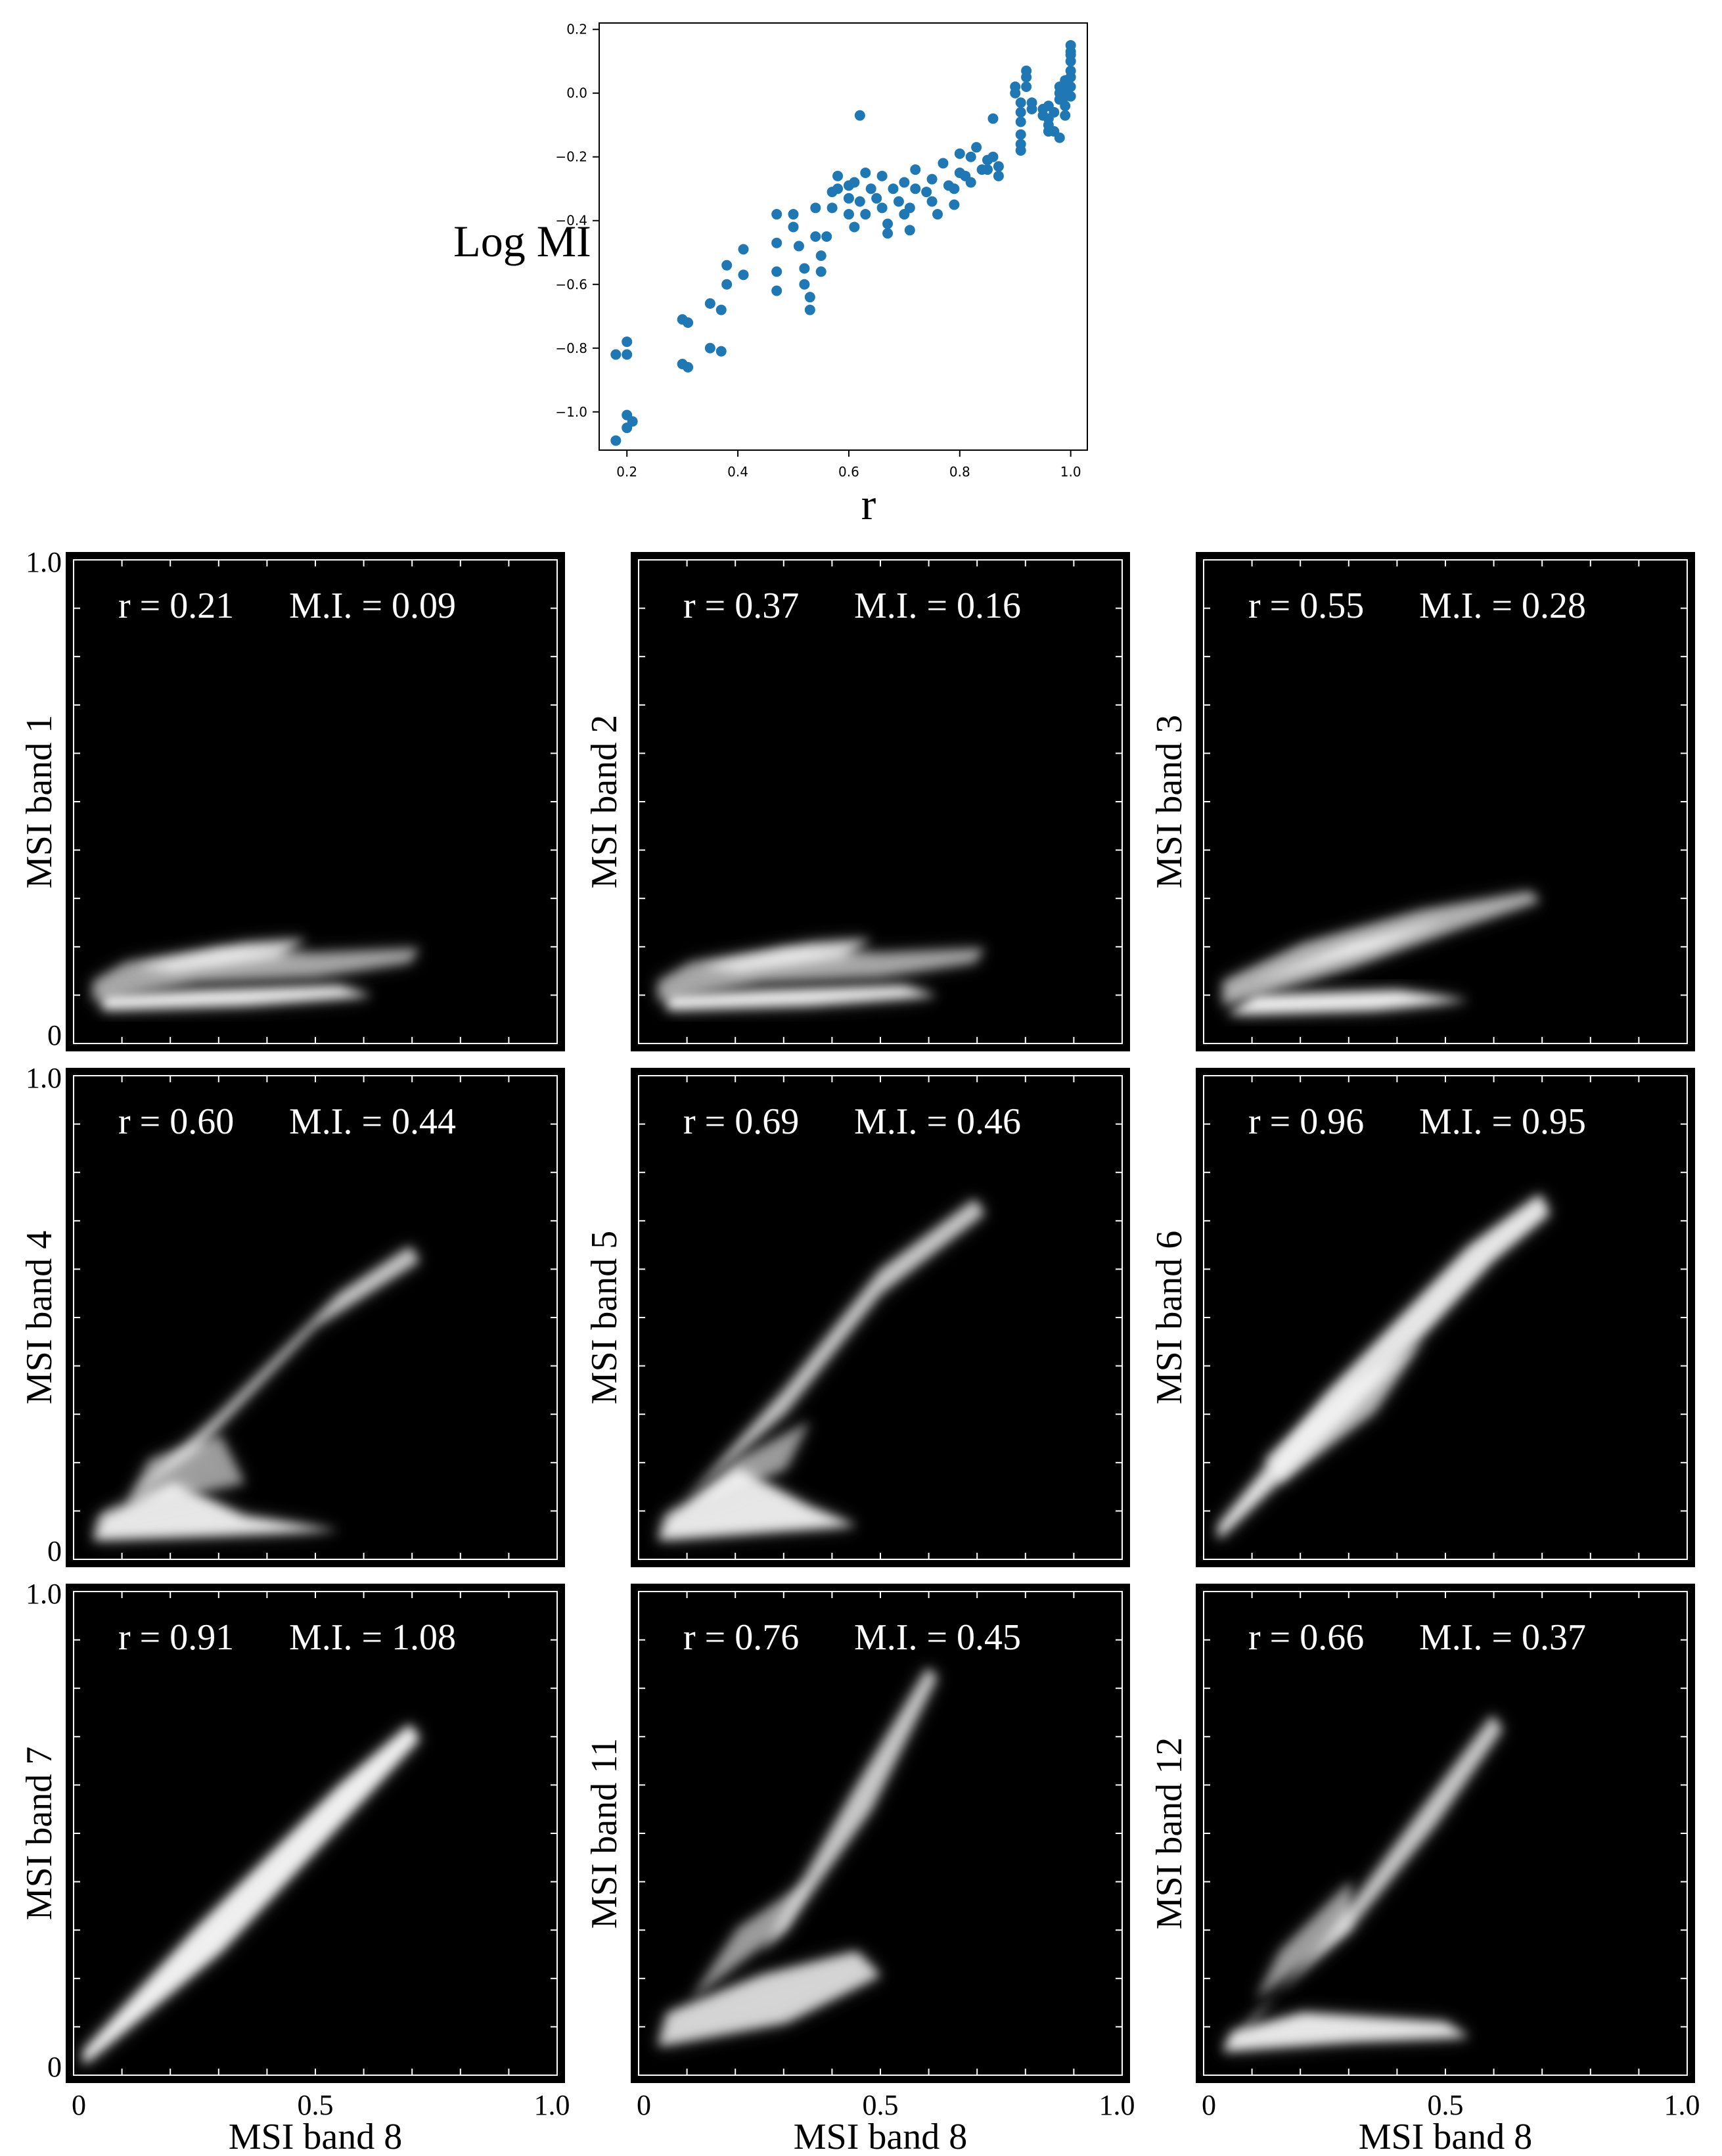  What do you see at coordinates (1070, 472) in the screenshot?
I see `scatter-x-tick-label: 1.0` at bounding box center [1070, 472].